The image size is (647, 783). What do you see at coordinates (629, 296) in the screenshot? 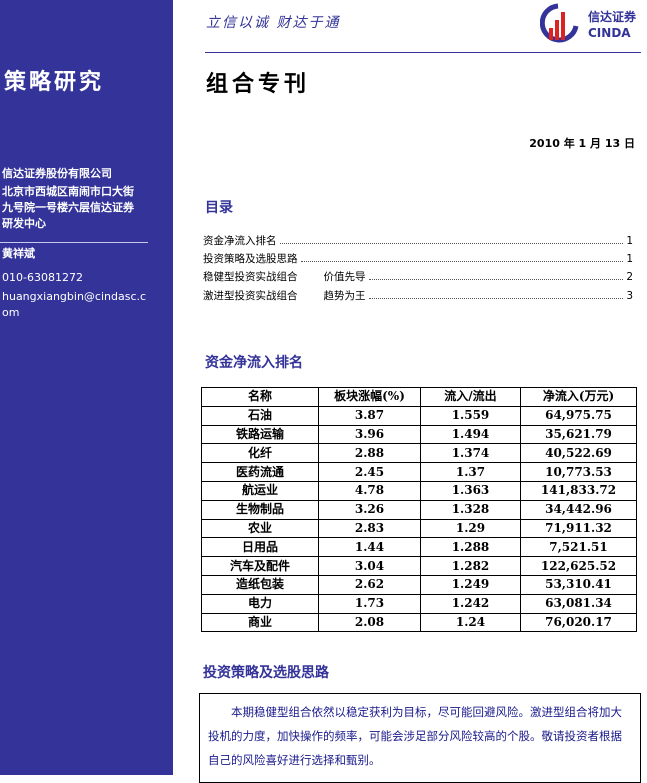
I see `toc-page: 3` at bounding box center [629, 296].